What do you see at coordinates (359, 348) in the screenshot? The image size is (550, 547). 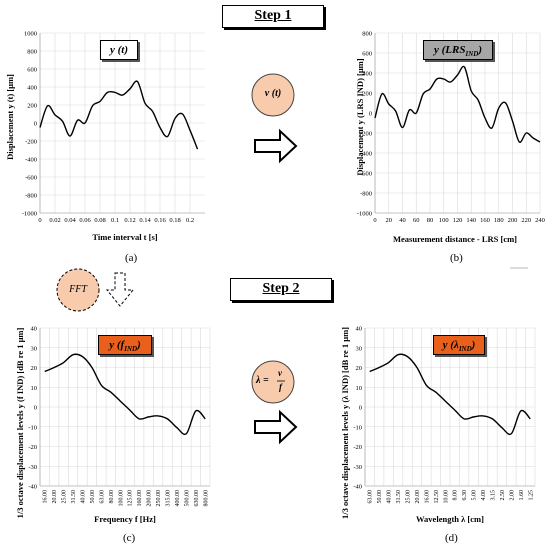 I see `y-tick-label: 30` at bounding box center [359, 348].